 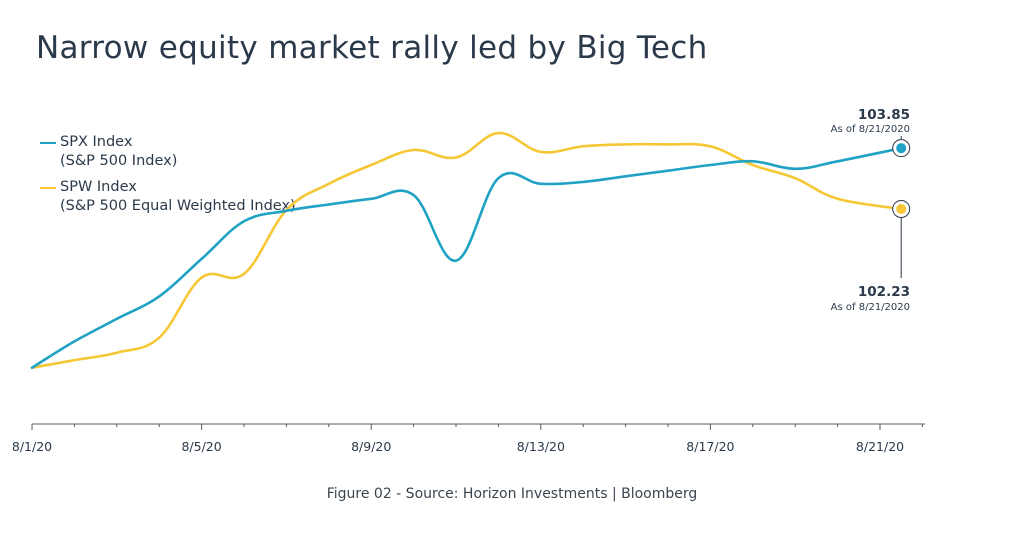 What do you see at coordinates (710, 446) in the screenshot?
I see `x-tick-label: 8/17/20` at bounding box center [710, 446].